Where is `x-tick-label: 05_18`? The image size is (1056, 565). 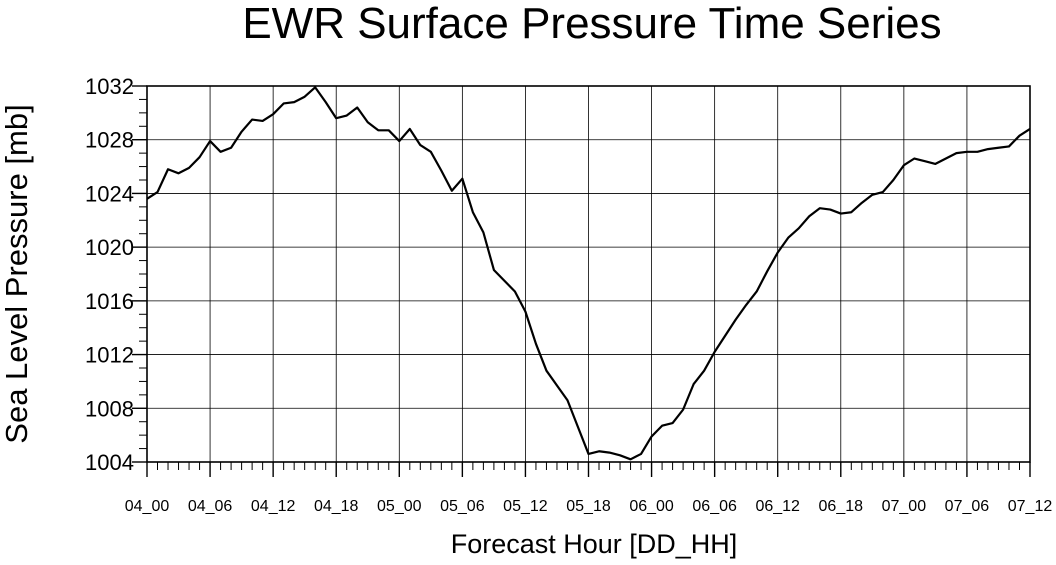
x-tick-label: 05_18 is located at coordinates (588, 506).